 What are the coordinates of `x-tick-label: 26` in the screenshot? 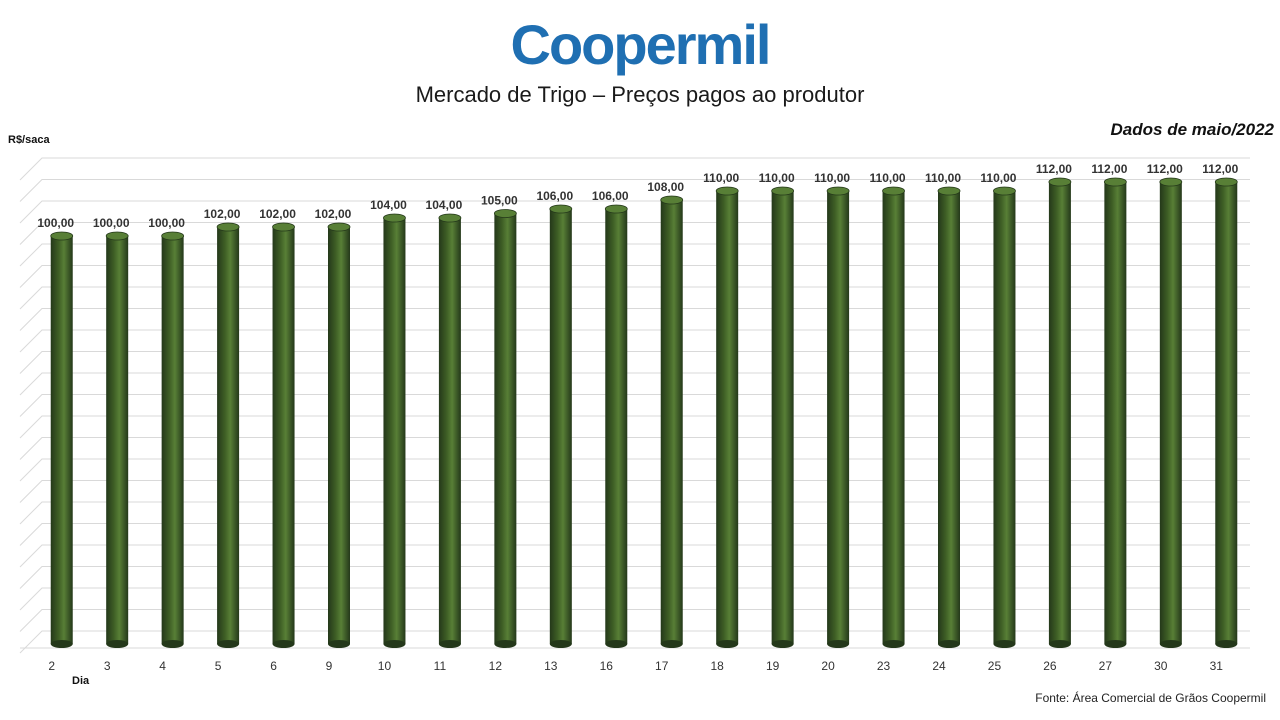 It's located at (1050, 666).